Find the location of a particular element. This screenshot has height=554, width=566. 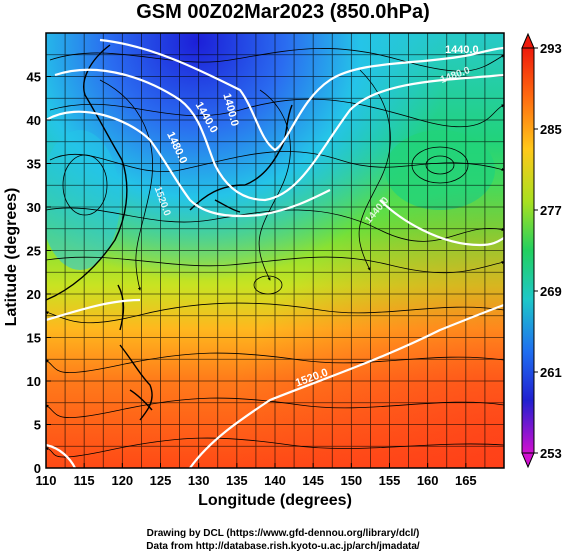

colorbar-tick-label: 253 is located at coordinates (551, 453).